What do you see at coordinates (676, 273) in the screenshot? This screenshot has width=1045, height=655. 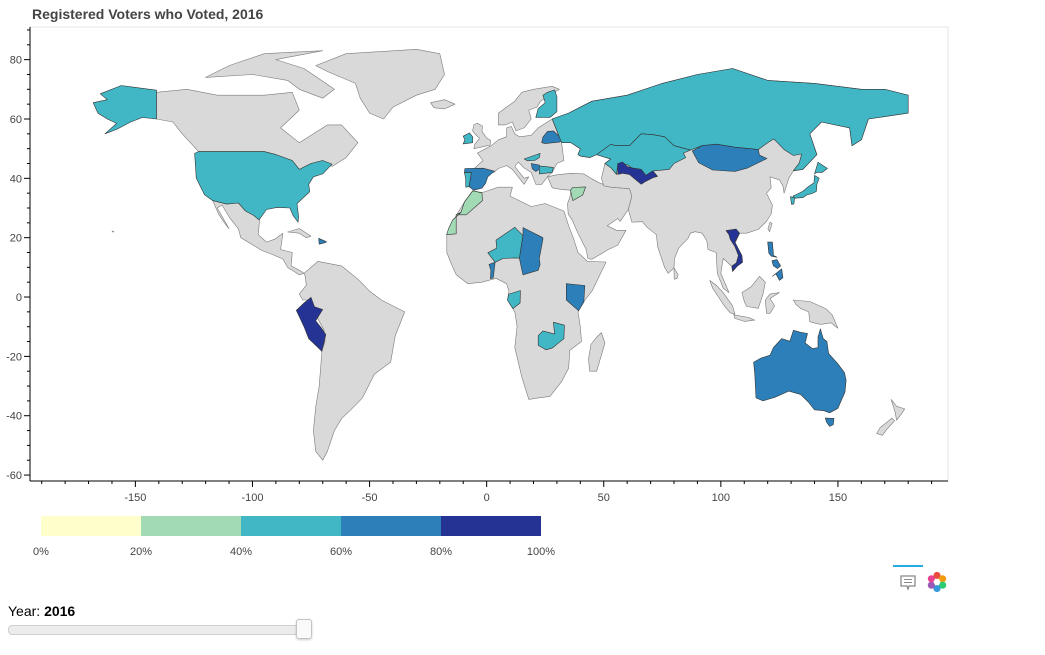 I see `land-sri-lanka` at bounding box center [676, 273].